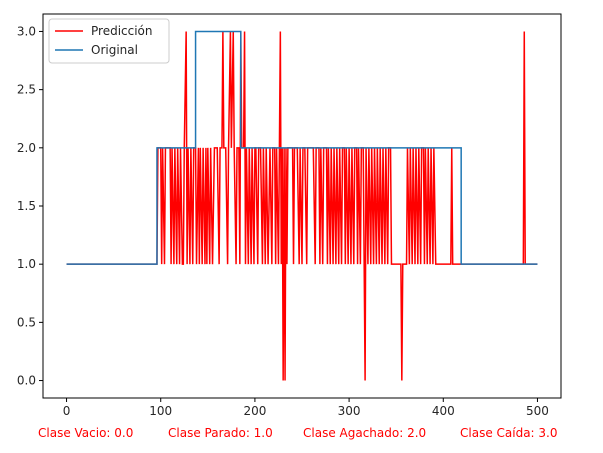  I want to click on y-tick-label: 0.5, so click(26, 322).